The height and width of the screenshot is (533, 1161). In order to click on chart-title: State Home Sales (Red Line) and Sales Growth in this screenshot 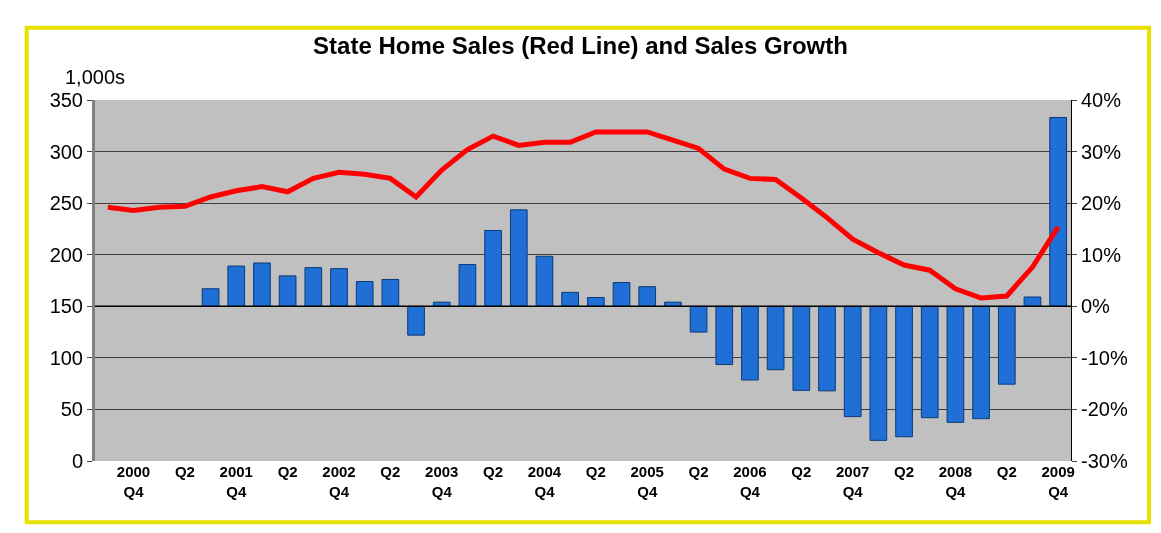, I will do `click(580, 46)`.